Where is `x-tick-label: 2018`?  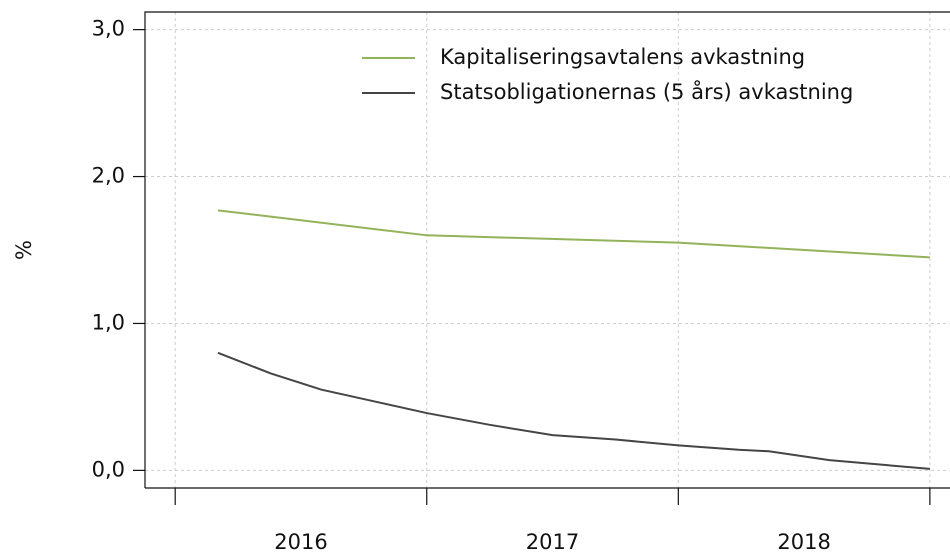 x-tick-label: 2018 is located at coordinates (803, 542).